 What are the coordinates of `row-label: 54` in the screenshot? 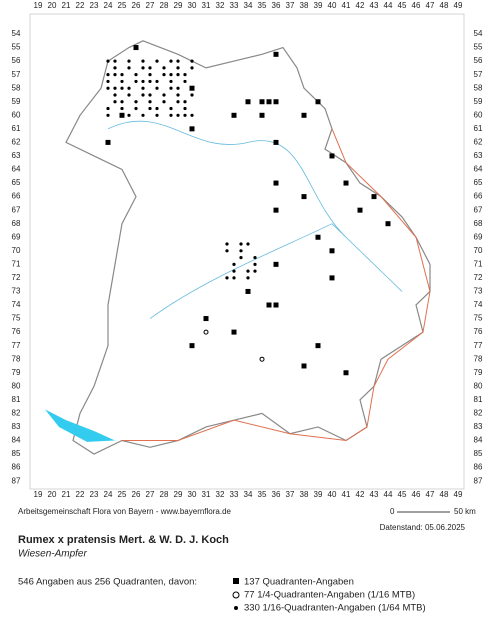 It's located at (16, 33).